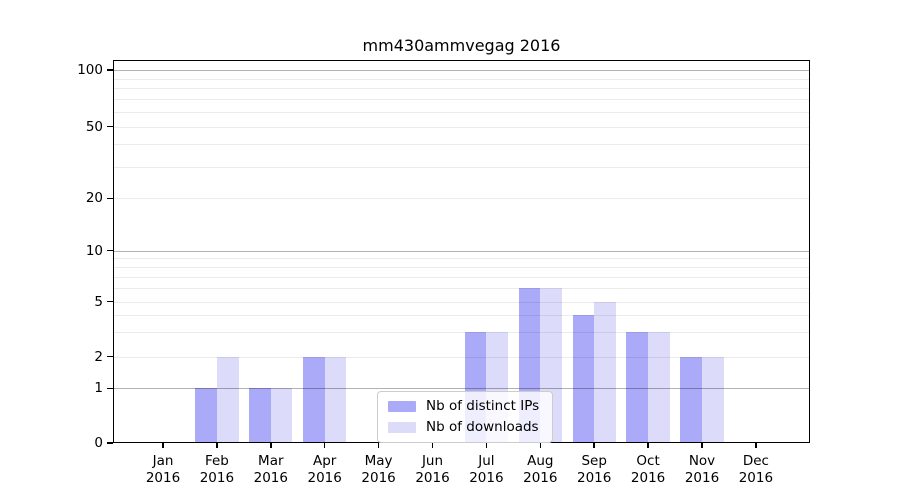  Describe the element at coordinates (98, 388) in the screenshot. I see `y-tick-label-1: 1` at that location.